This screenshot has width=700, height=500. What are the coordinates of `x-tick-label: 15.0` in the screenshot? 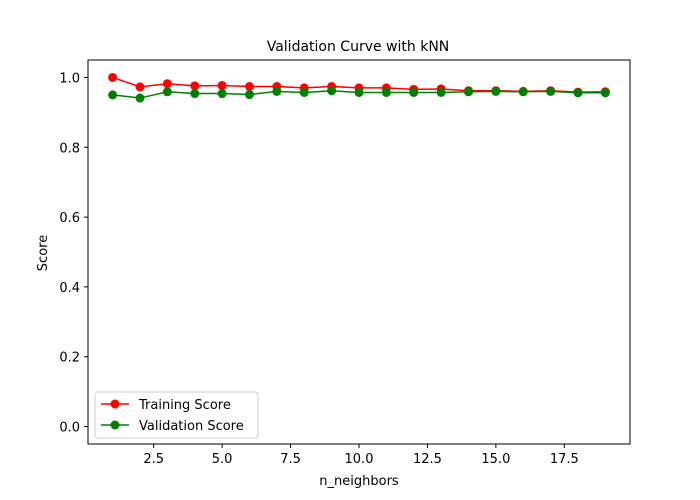 It's located at (495, 459).